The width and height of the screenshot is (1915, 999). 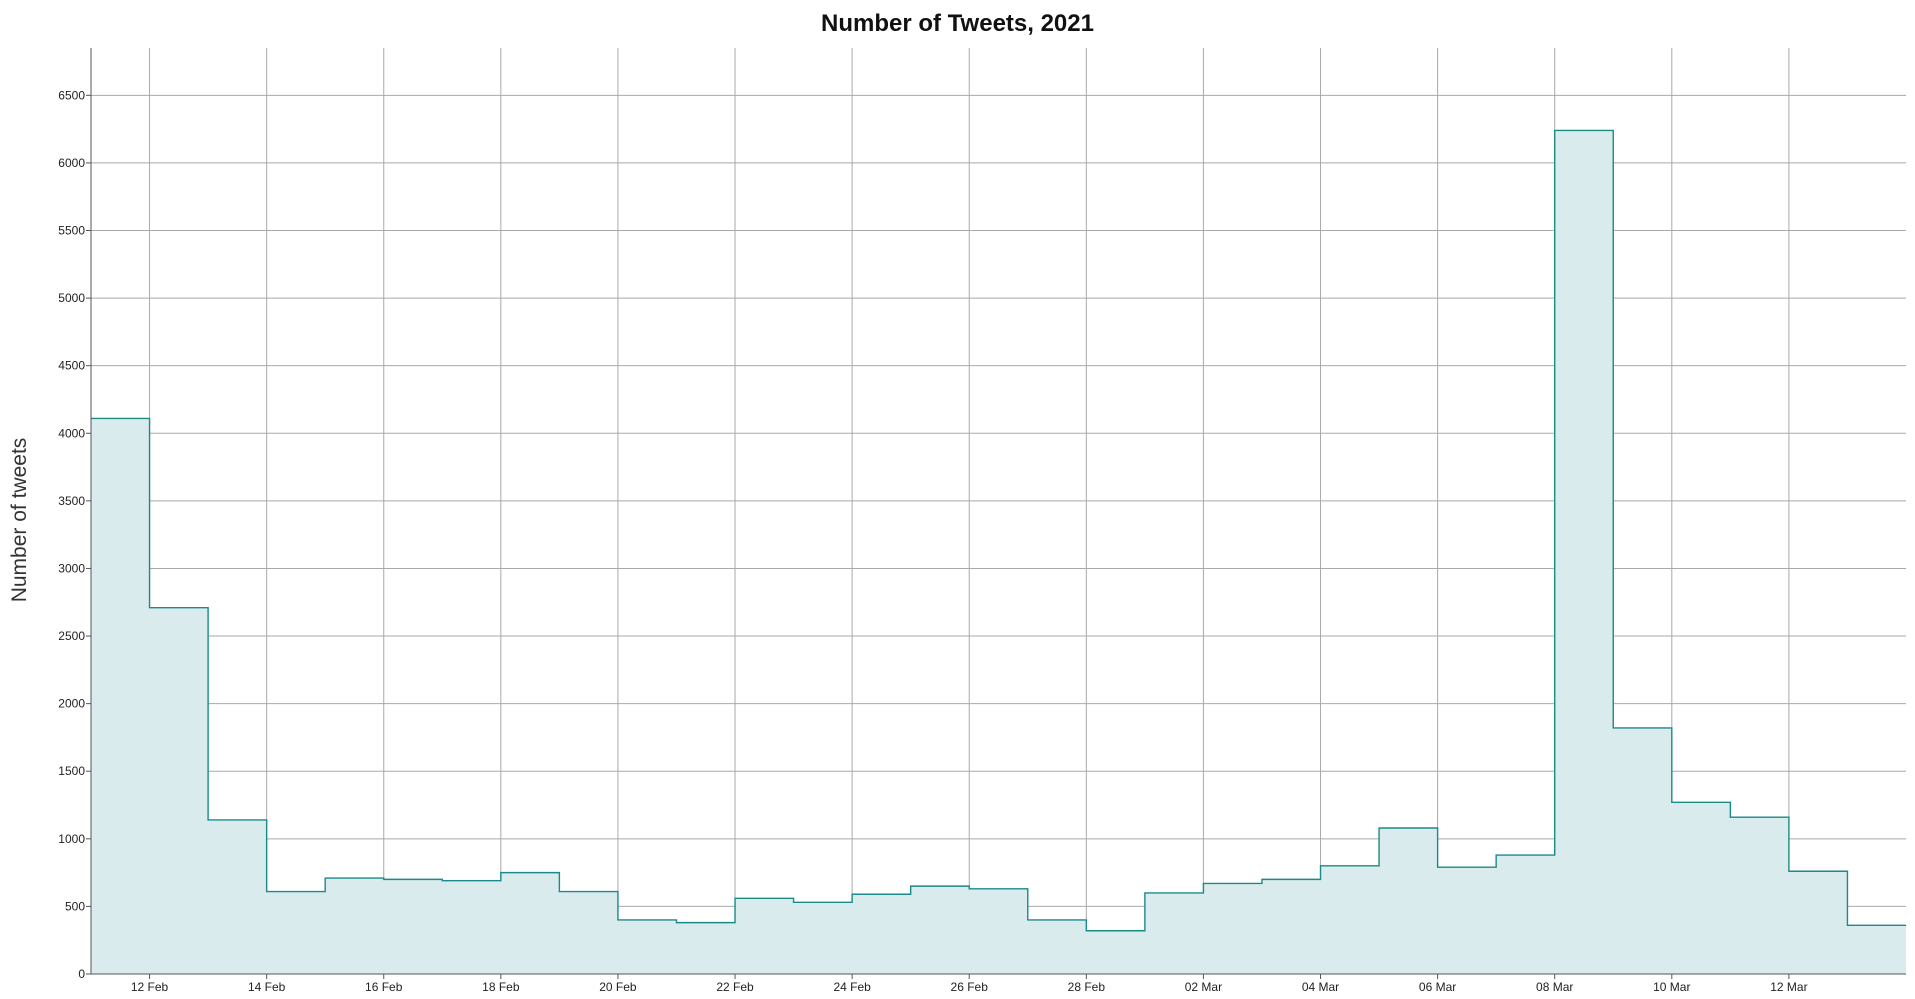 I want to click on x-tick-label: 12 Mar, so click(x=1788, y=987).